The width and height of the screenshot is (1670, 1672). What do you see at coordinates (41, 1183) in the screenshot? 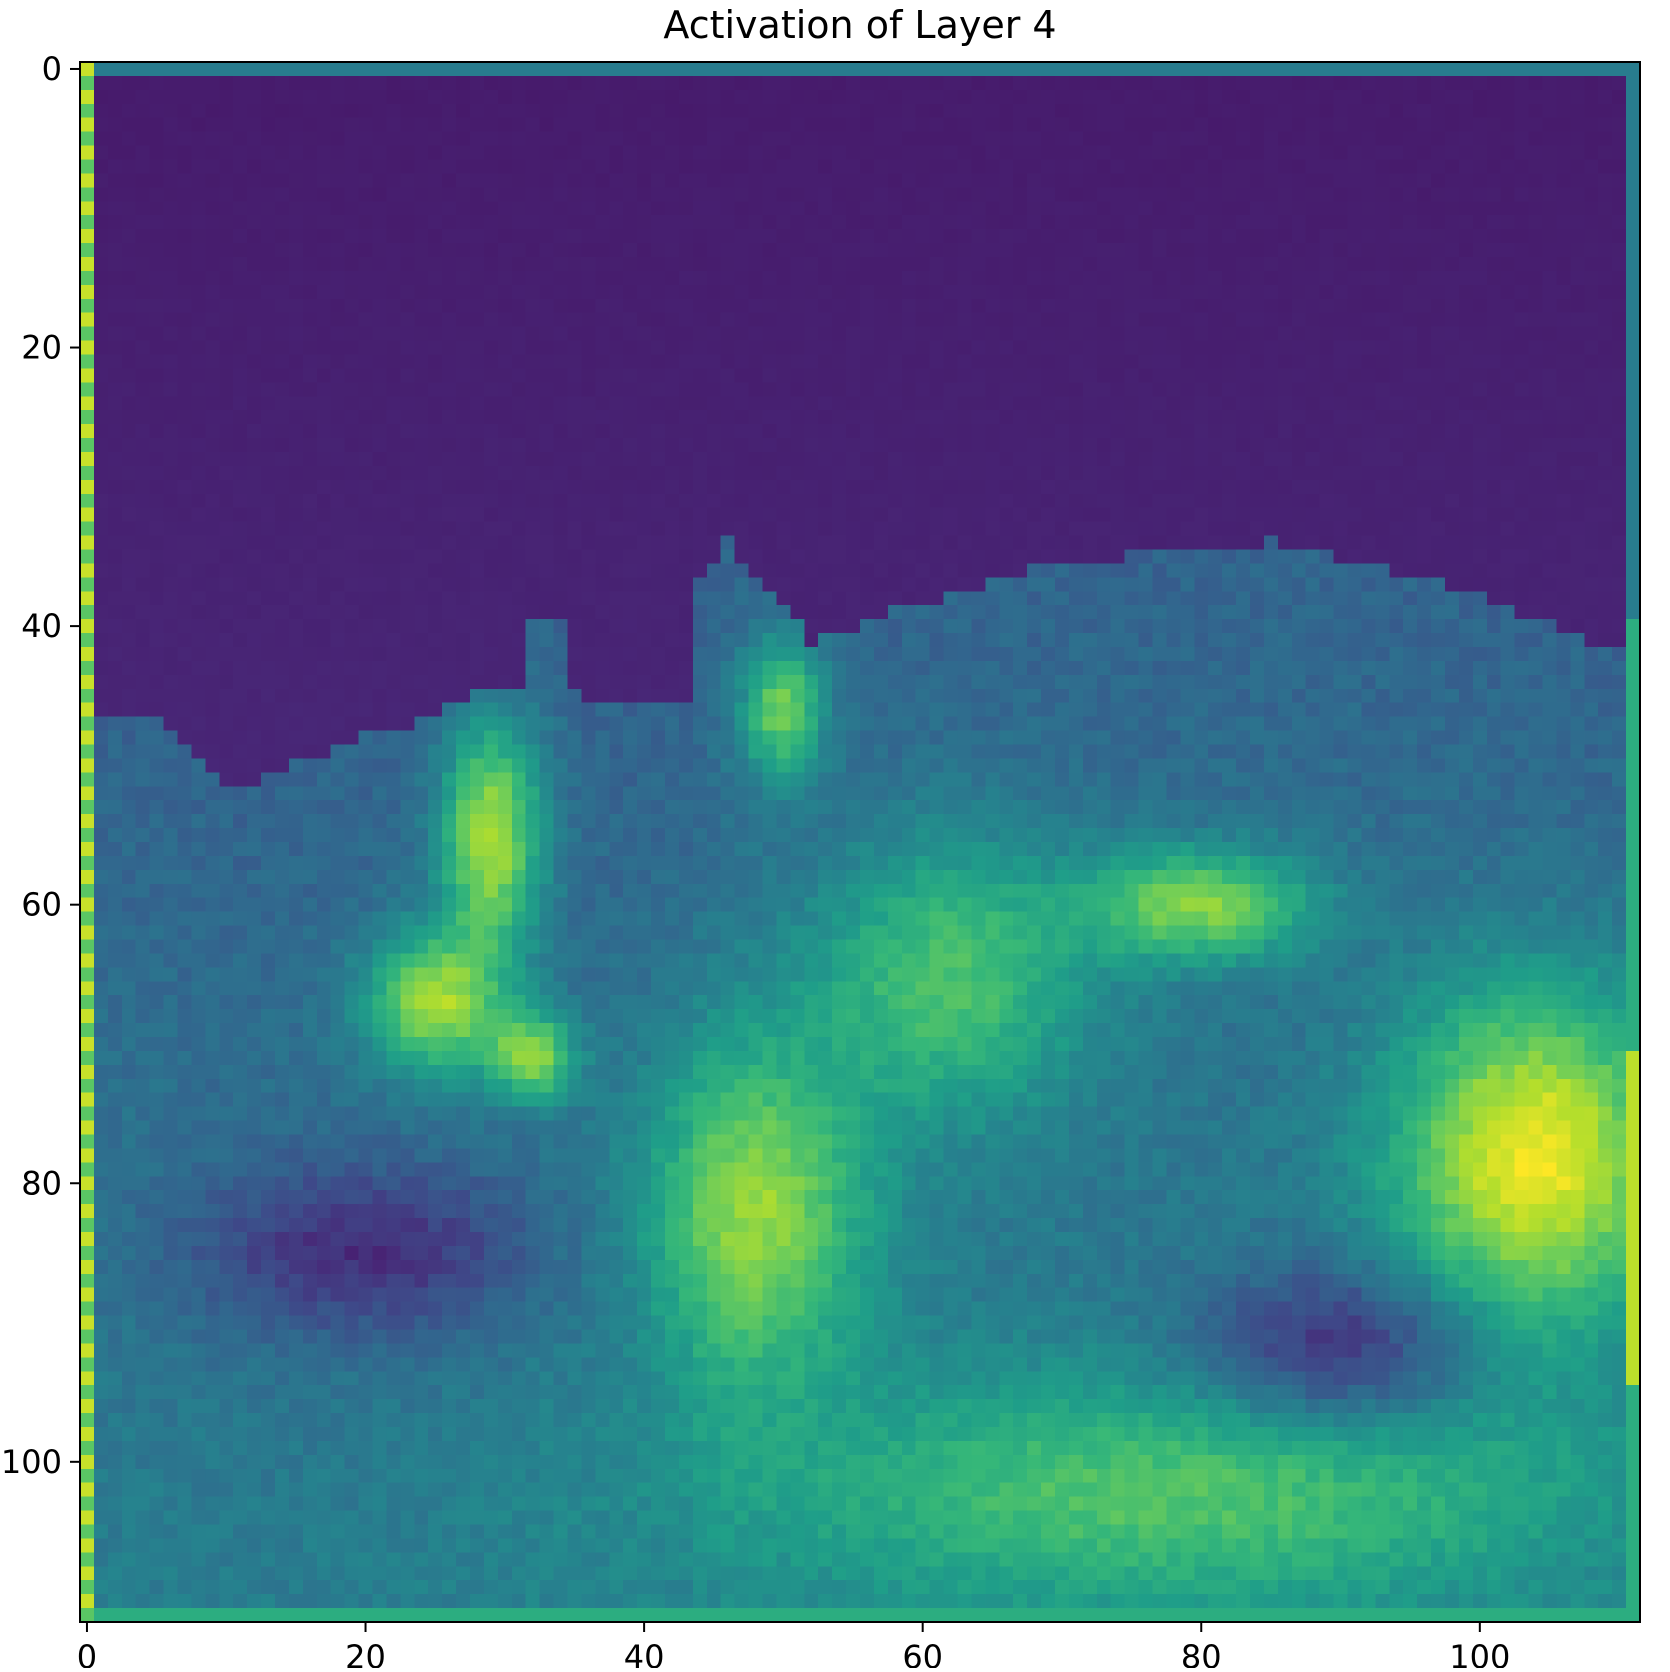
I see `y-tick-label: 80` at bounding box center [41, 1183].